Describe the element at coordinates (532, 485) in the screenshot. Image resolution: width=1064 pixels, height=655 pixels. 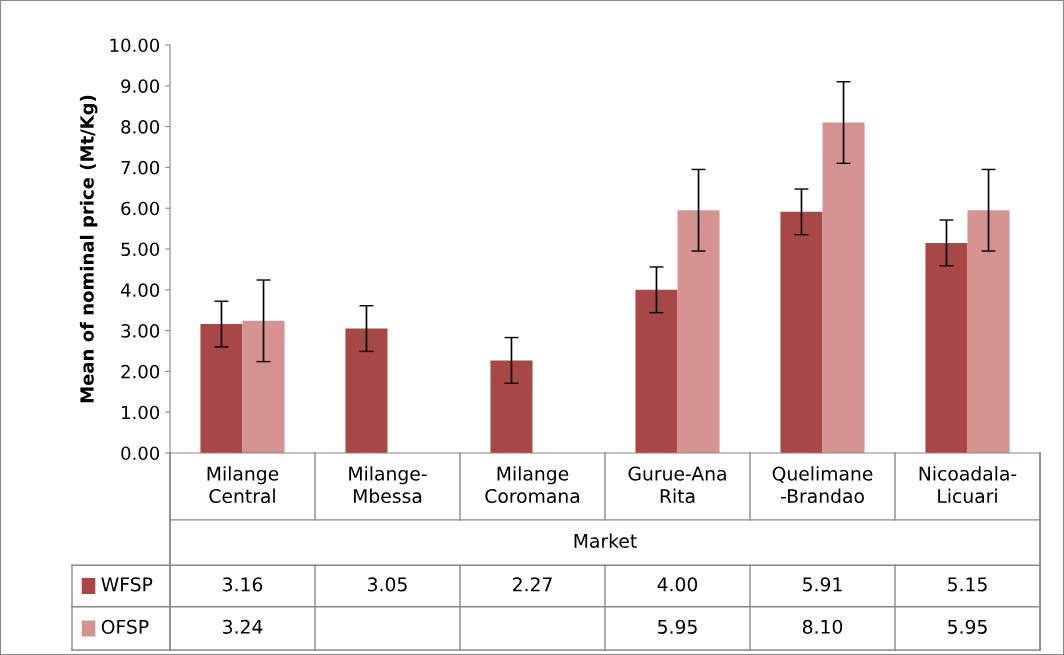
I see `x-tick-label: Milange Coromana` at that location.